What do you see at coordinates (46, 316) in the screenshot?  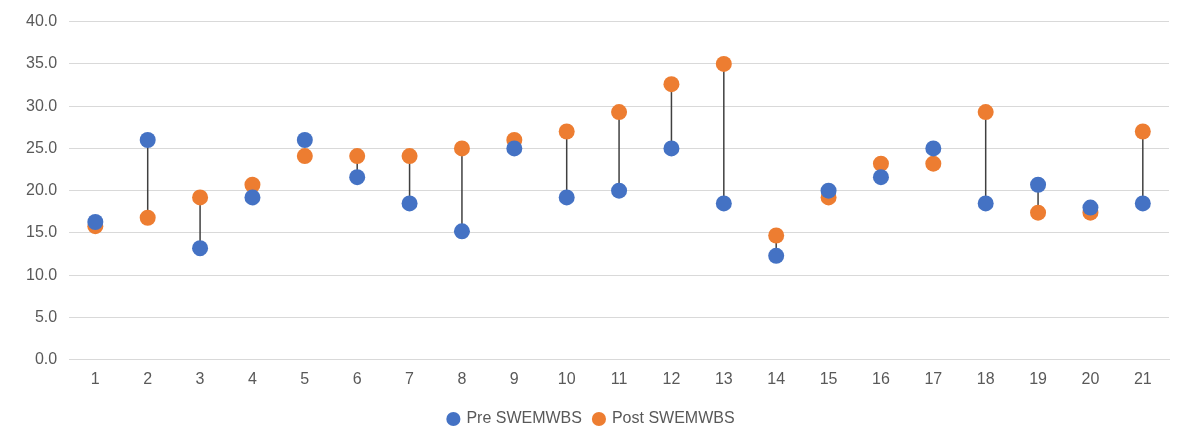 I see `y-tick-label: 5.0` at bounding box center [46, 316].